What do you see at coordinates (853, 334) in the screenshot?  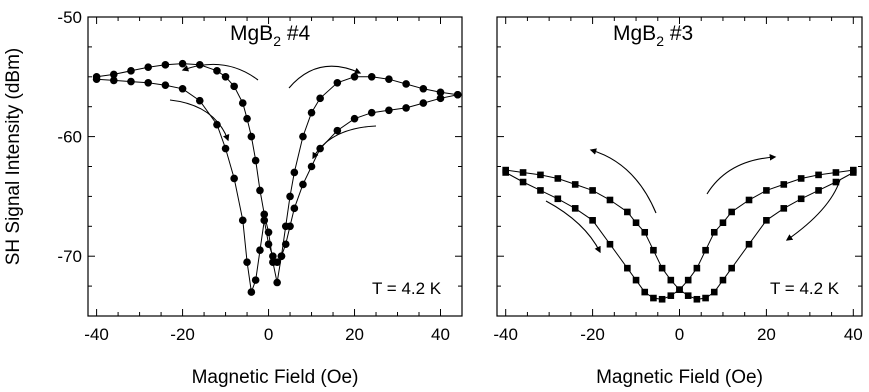 I see `x-tick-label: 40` at bounding box center [853, 334].